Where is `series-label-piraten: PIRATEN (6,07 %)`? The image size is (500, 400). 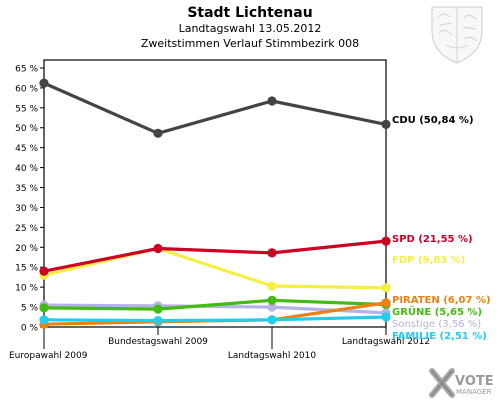
series-label-piraten: PIRATEN (6,07 %) is located at coordinates (441, 300).